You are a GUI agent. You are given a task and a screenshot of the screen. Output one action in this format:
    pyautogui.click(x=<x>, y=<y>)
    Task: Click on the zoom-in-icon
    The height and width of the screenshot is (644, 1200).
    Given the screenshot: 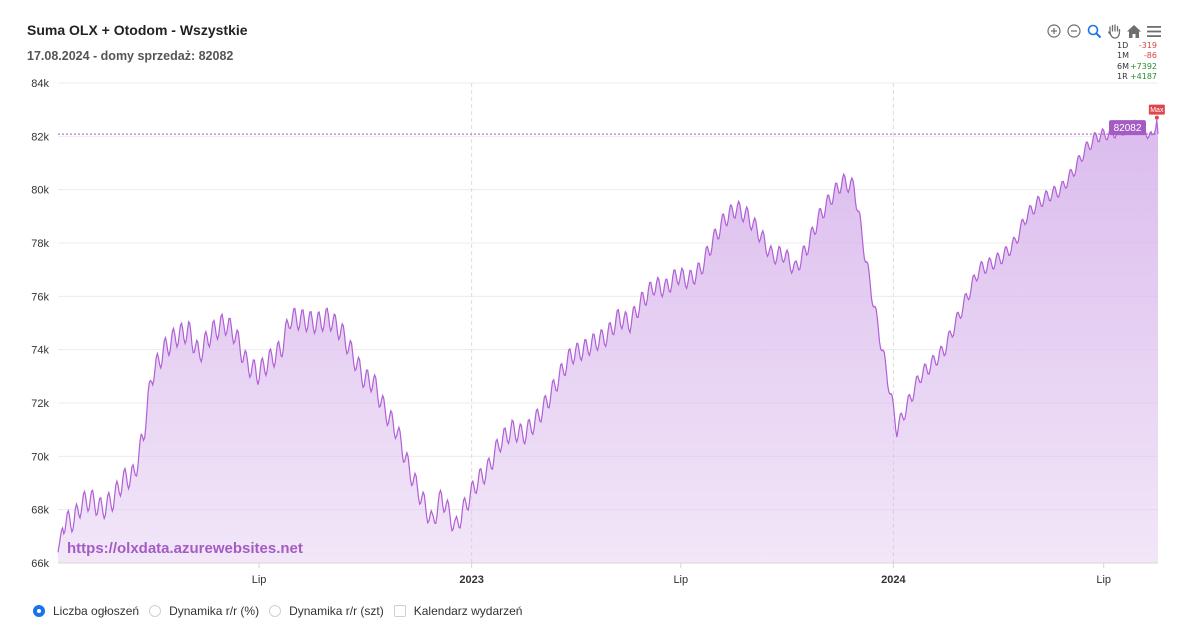 What is the action you would take?
    pyautogui.click(x=1054, y=31)
    